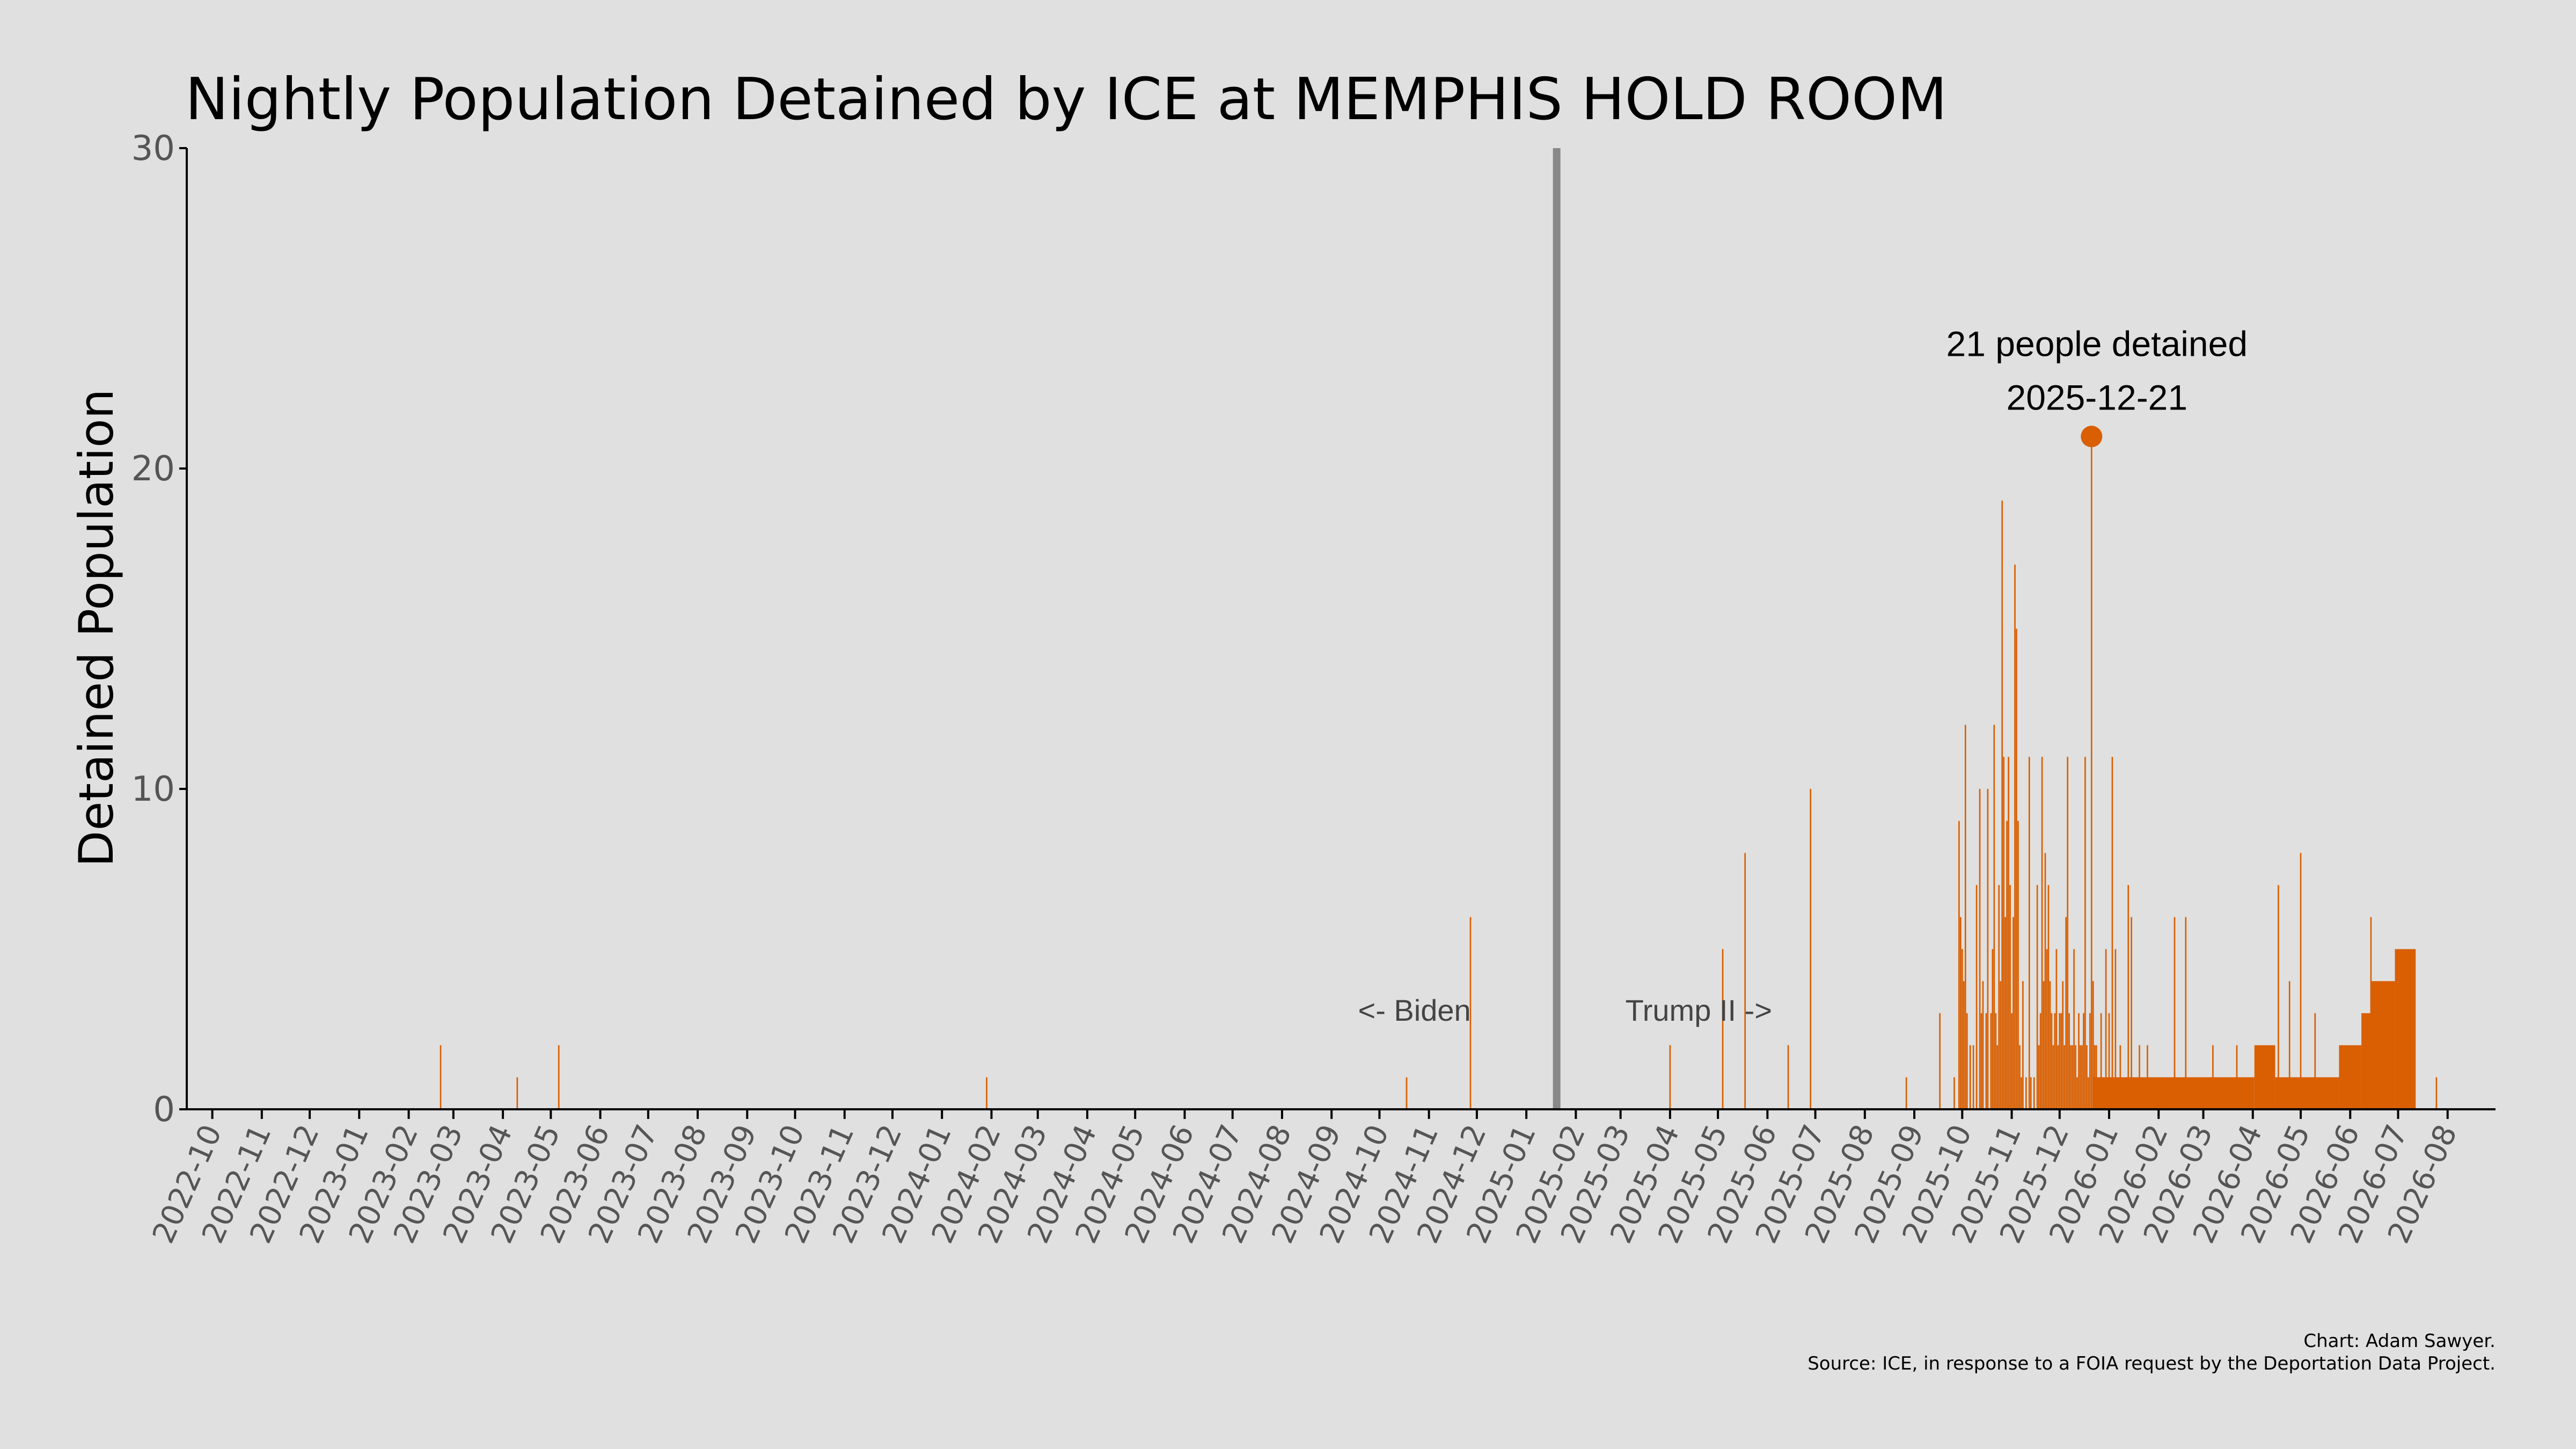  What do you see at coordinates (153, 789) in the screenshot?
I see `y-tick-label: 10` at bounding box center [153, 789].